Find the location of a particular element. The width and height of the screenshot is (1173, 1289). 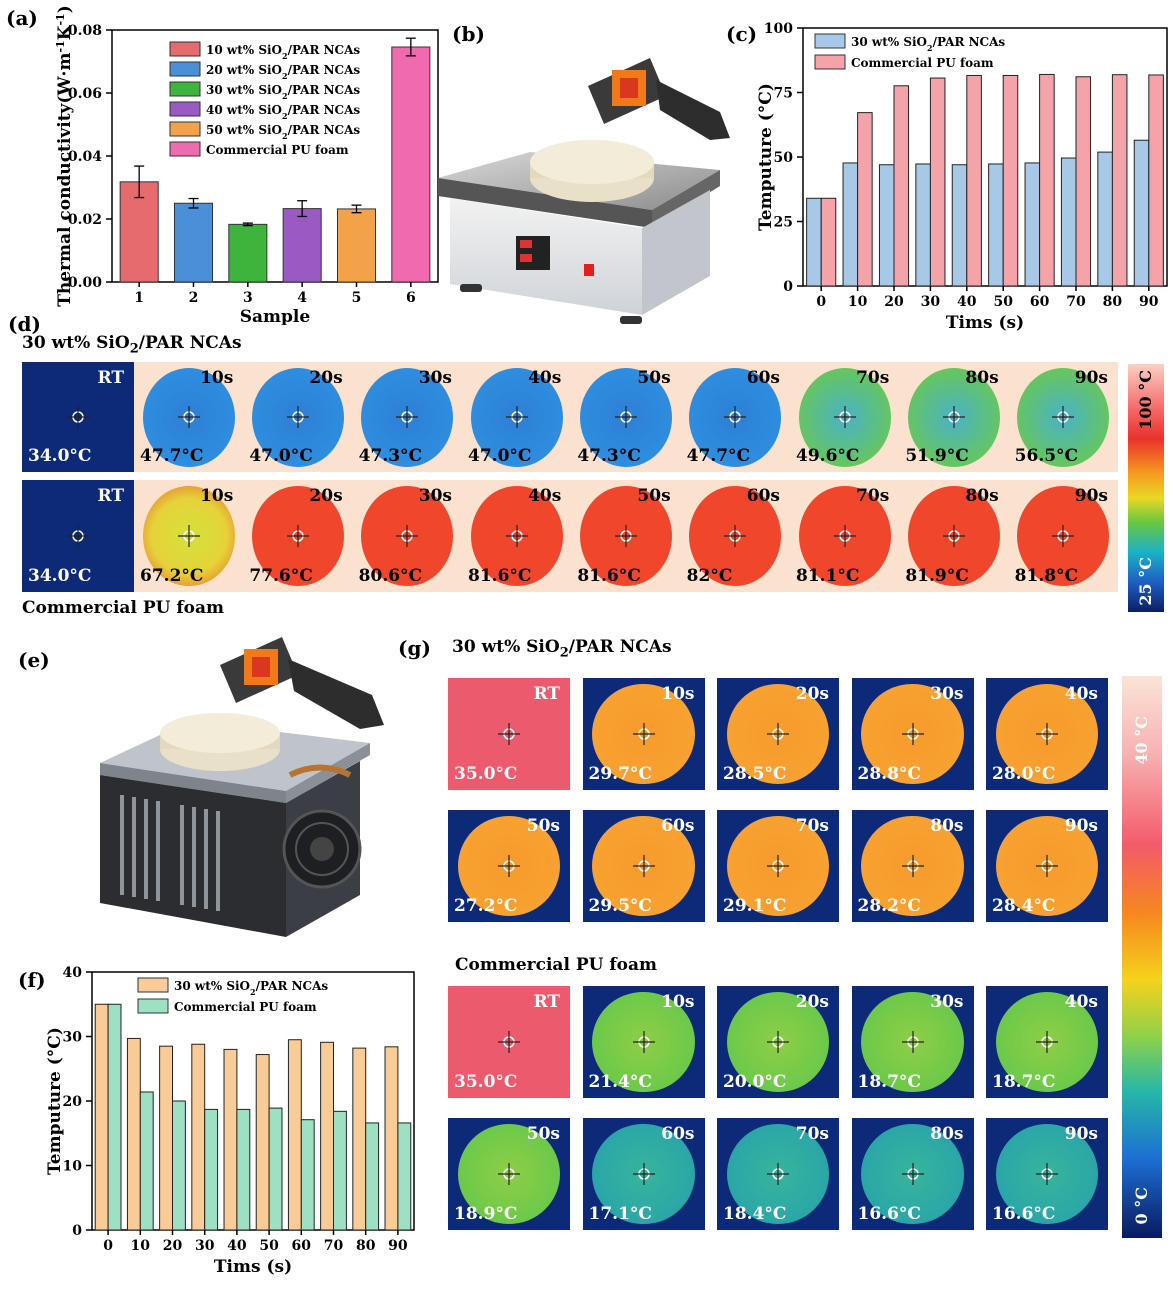

ir-cell: 50s 18.9°C is located at coordinates (509, 1174).